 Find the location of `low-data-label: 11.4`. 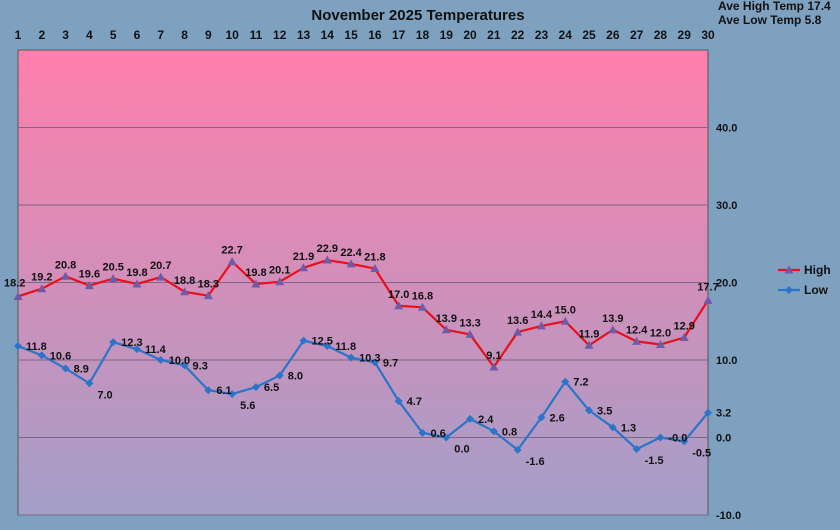

low-data-label: 11.4 is located at coordinates (156, 350).